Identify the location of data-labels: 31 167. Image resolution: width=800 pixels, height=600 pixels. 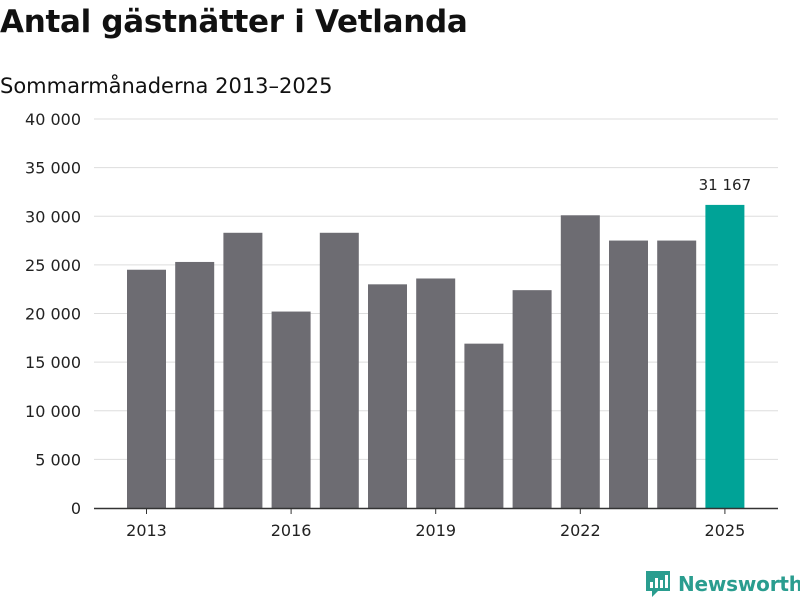
(725, 185).